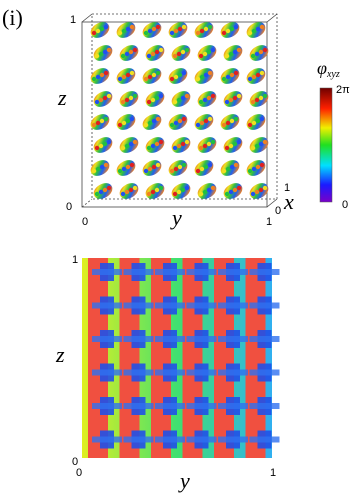 The width and height of the screenshot is (353, 497). I want to click on colorbar-symbol: φ, so click(322, 68).